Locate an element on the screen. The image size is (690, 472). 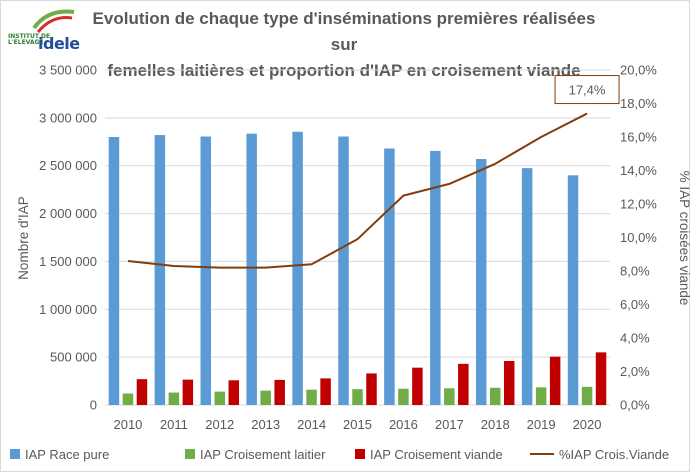
logo-small-line-2: L'ÉLEVAGE is located at coordinates (26, 42).